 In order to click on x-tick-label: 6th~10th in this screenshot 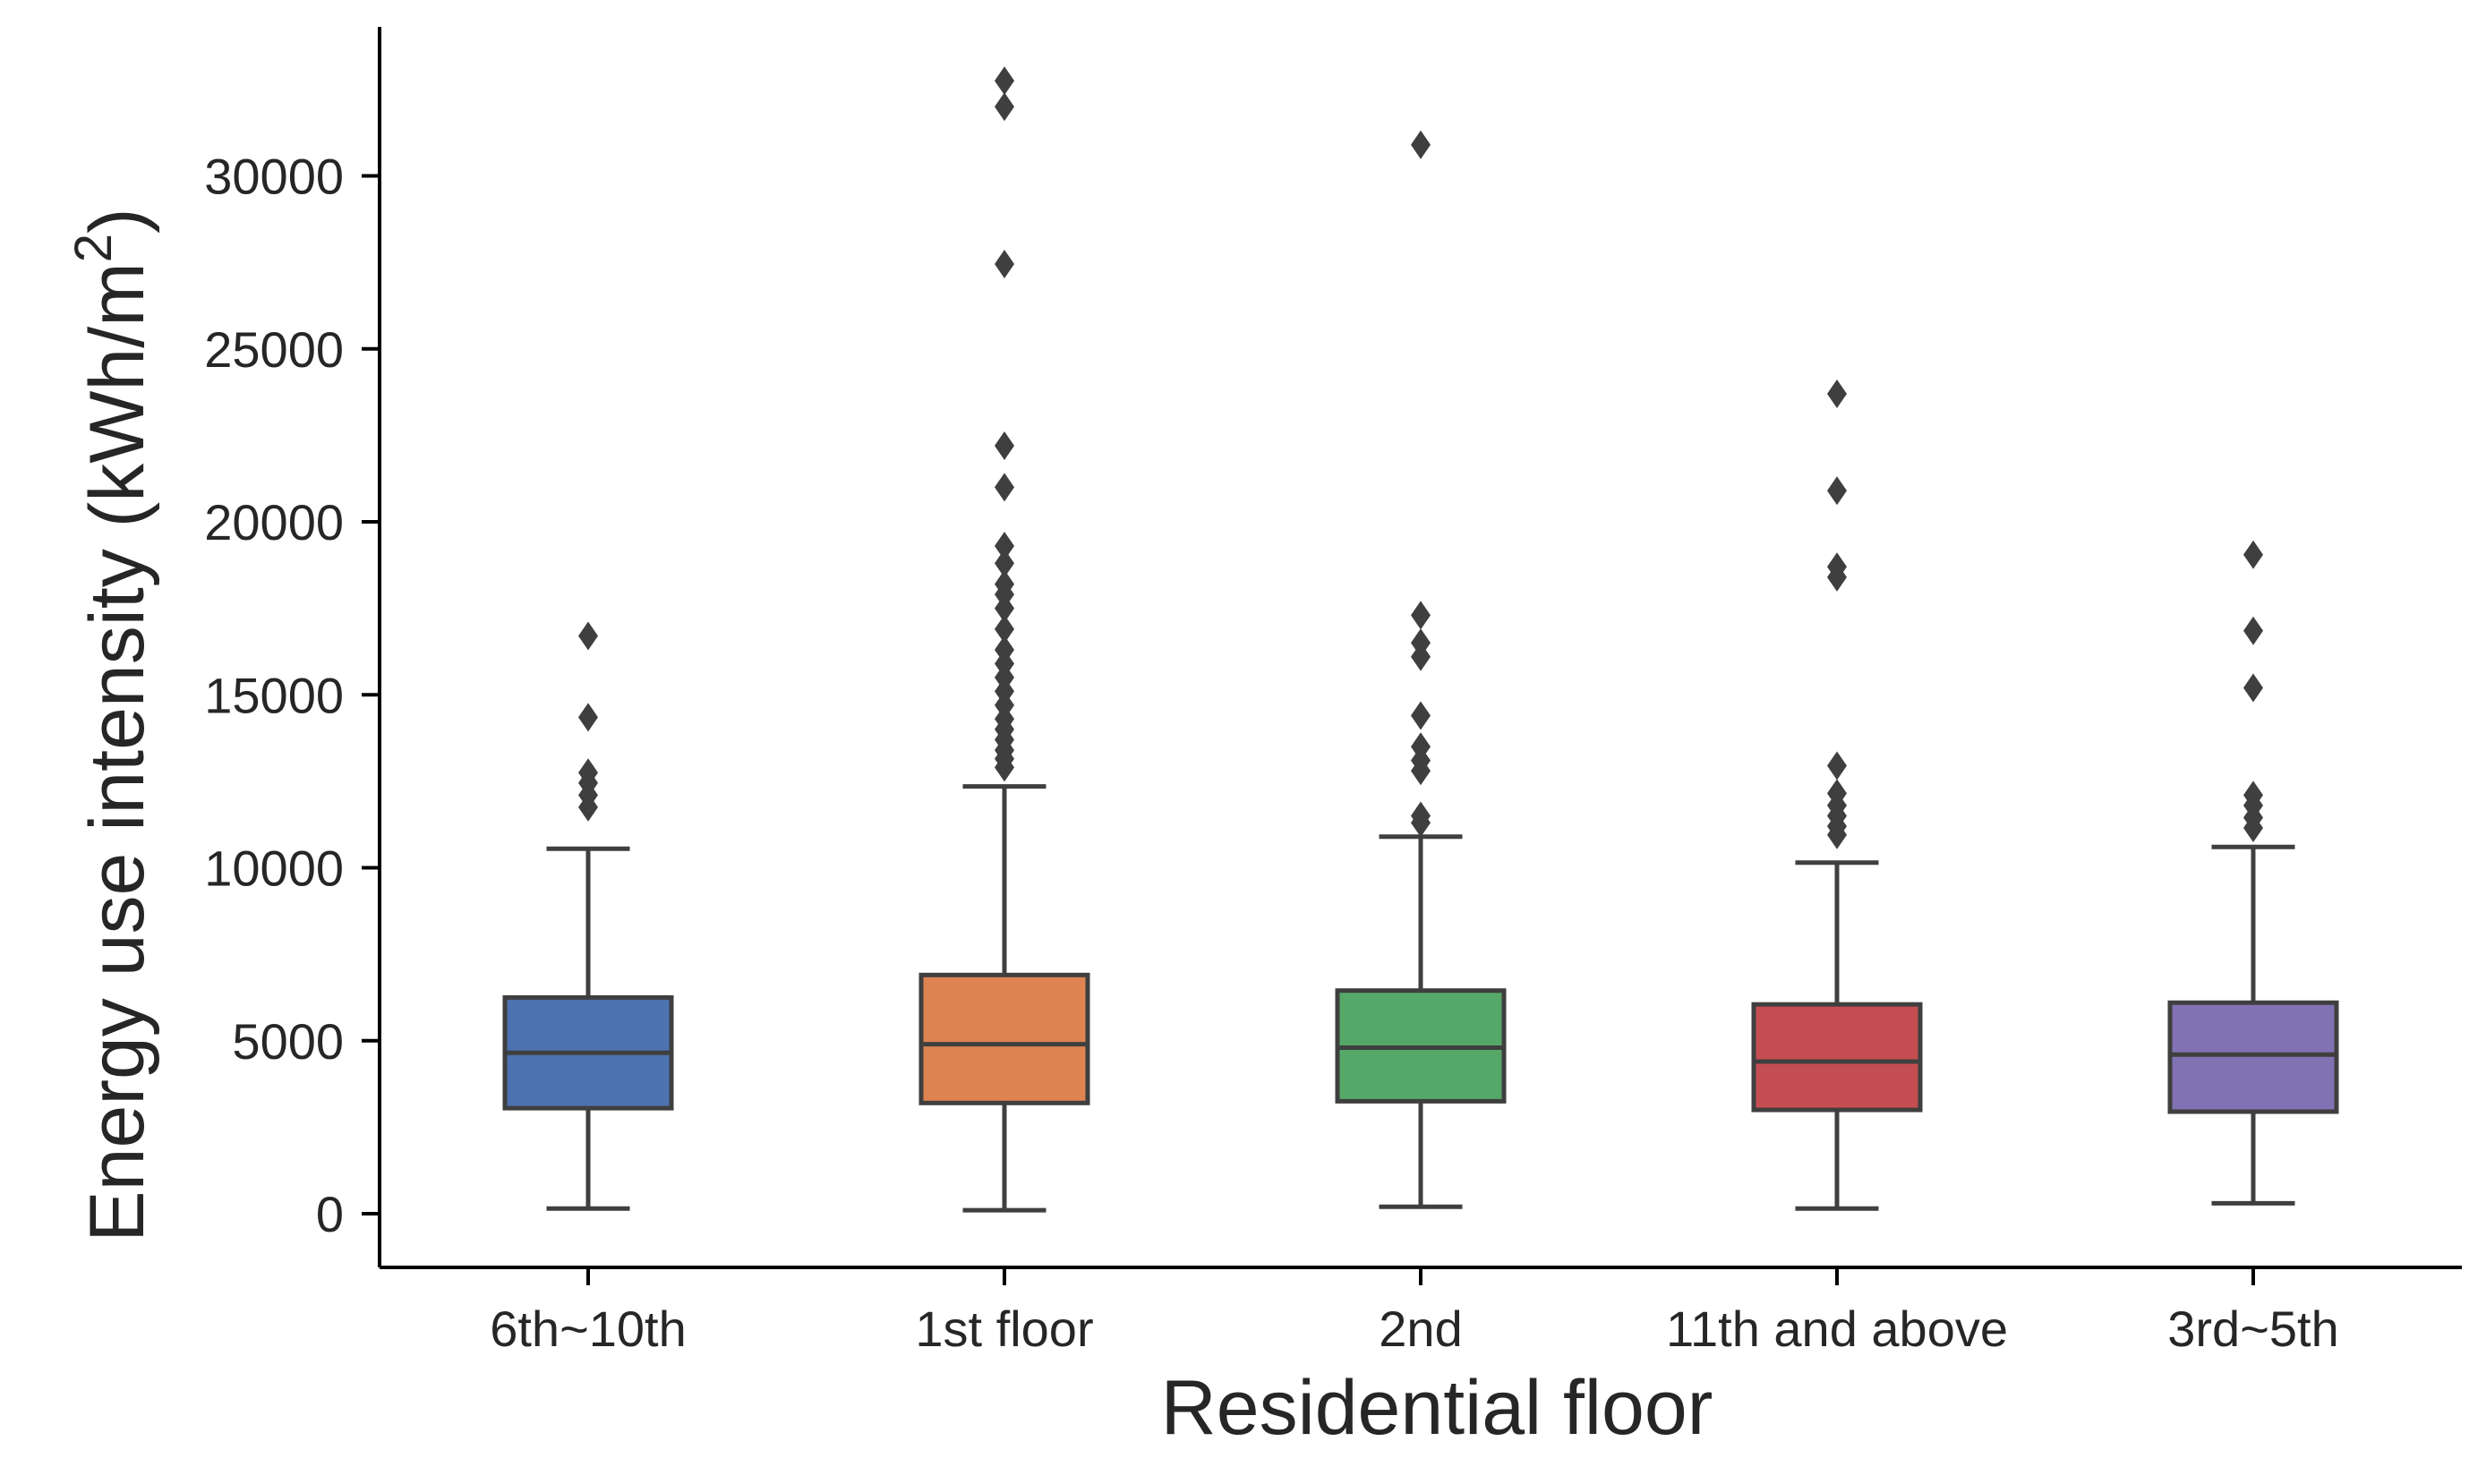, I will do `click(588, 1329)`.